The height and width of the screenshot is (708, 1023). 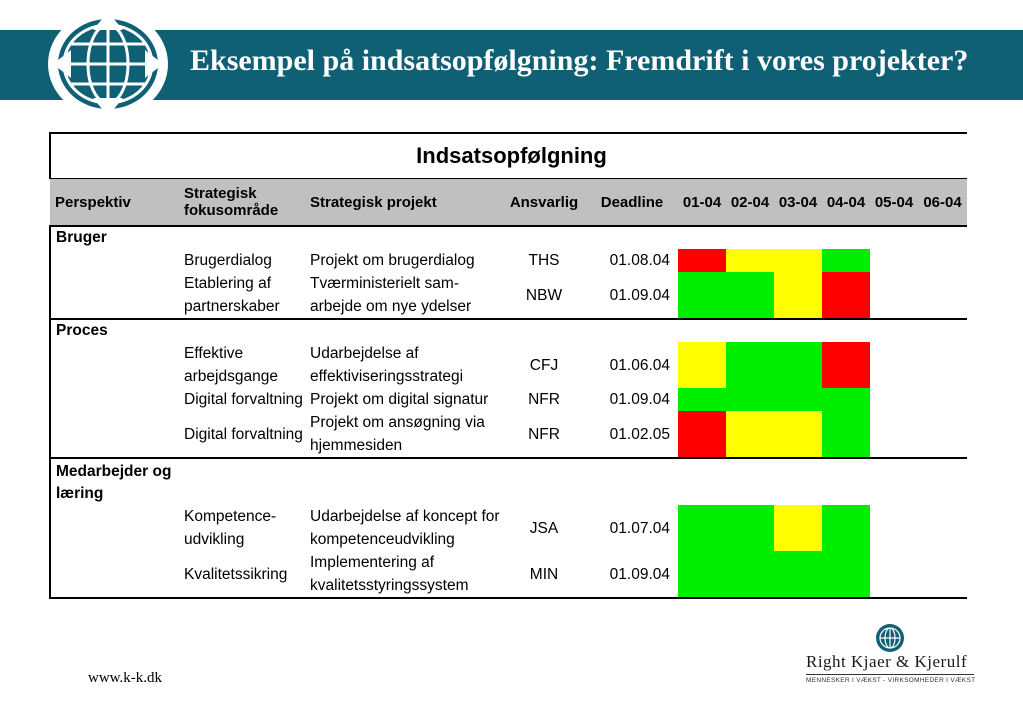 I want to click on category-row: Medarbejder og læring, so click(x=508, y=481).